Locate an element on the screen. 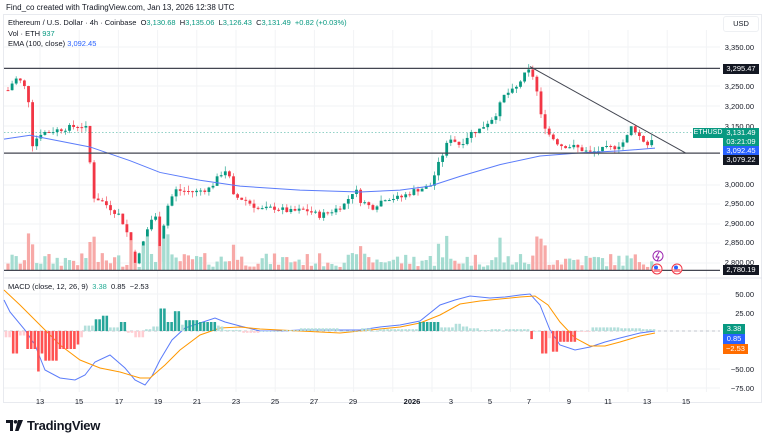 The width and height of the screenshot is (768, 442). bar-countdown-tag: 03:21:09 is located at coordinates (741, 142).